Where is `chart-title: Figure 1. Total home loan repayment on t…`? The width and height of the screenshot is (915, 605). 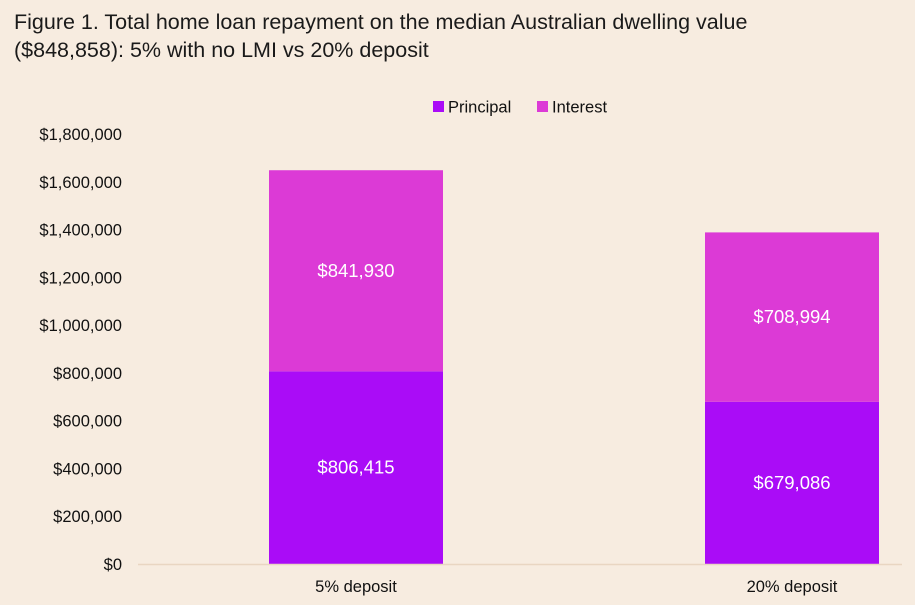 chart-title: Figure 1. Total home loan repayment on t… is located at coordinates (459, 36).